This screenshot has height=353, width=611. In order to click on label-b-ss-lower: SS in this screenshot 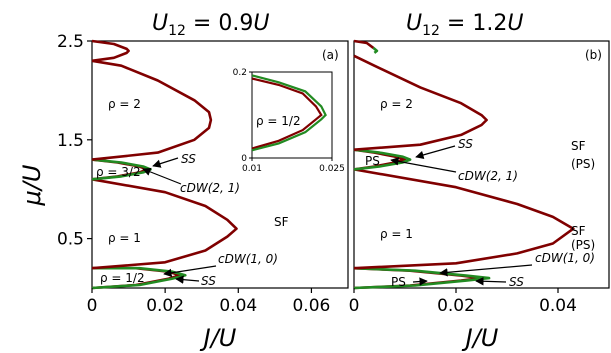, I will do `click(516, 282)`.